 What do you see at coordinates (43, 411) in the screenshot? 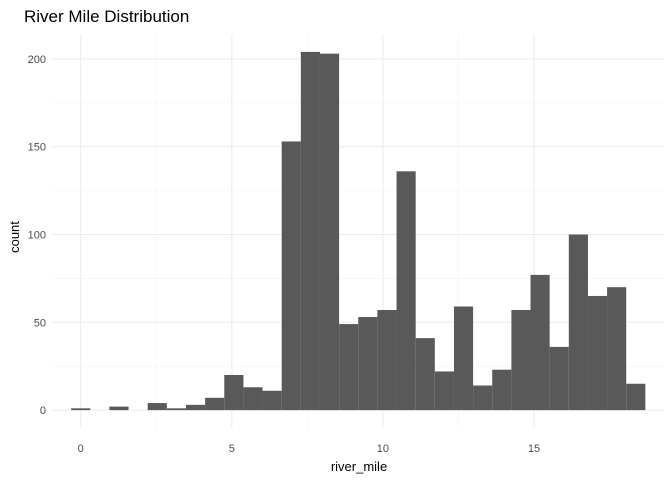
I see `y-tick-label: 0` at bounding box center [43, 411].